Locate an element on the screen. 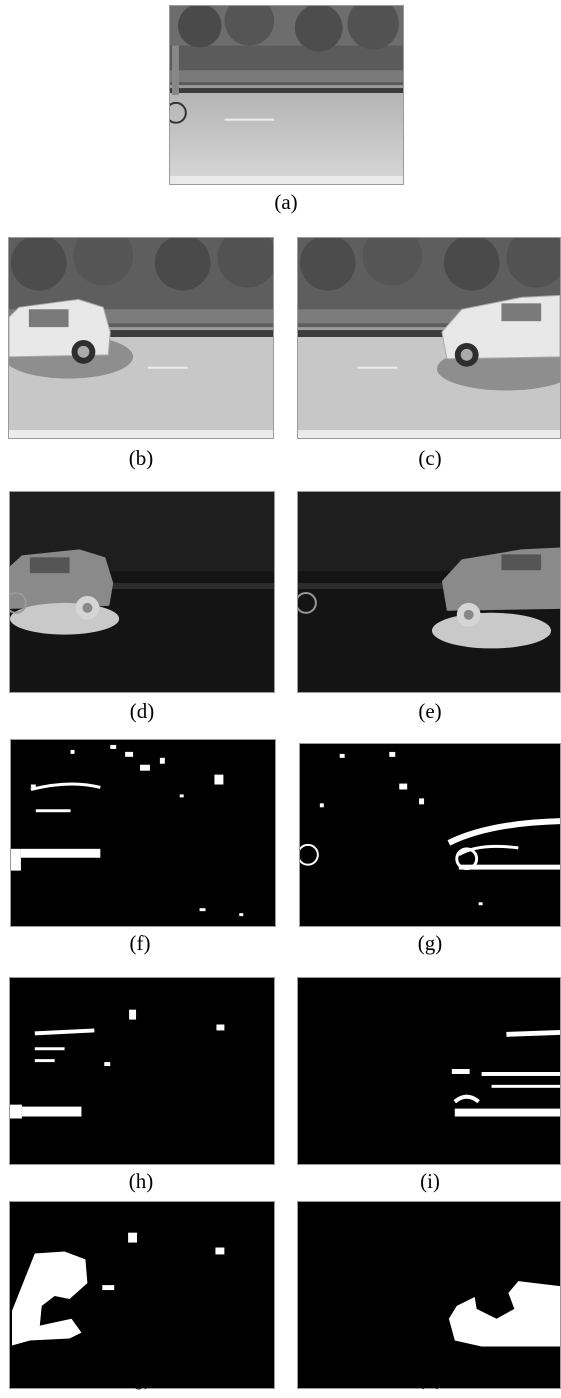  caption-i: (i) is located at coordinates (430, 1181).